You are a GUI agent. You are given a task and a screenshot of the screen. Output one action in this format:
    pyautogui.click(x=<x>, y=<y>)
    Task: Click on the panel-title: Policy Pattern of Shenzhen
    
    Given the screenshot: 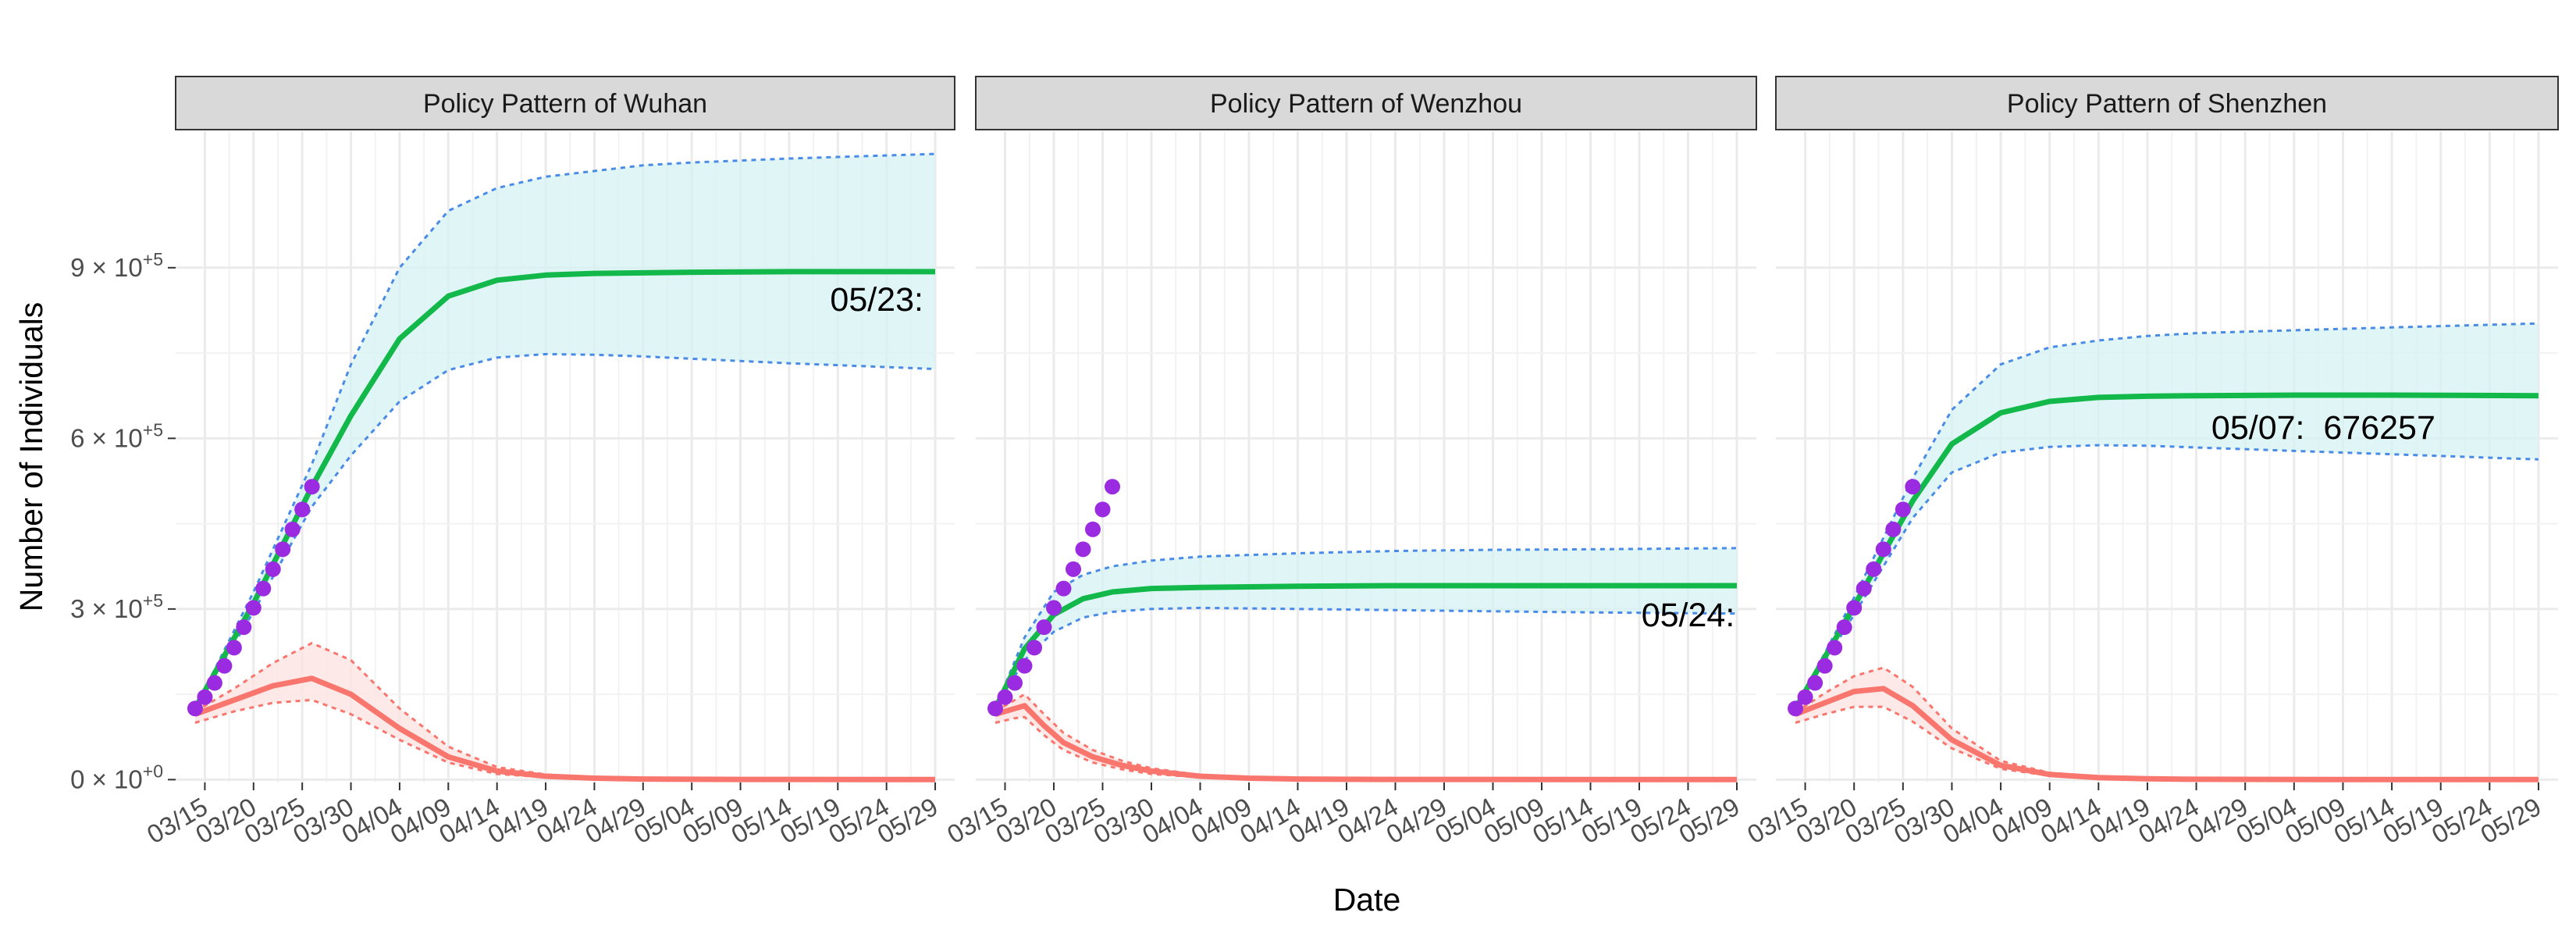 What is the action you would take?
    pyautogui.click(x=2167, y=104)
    